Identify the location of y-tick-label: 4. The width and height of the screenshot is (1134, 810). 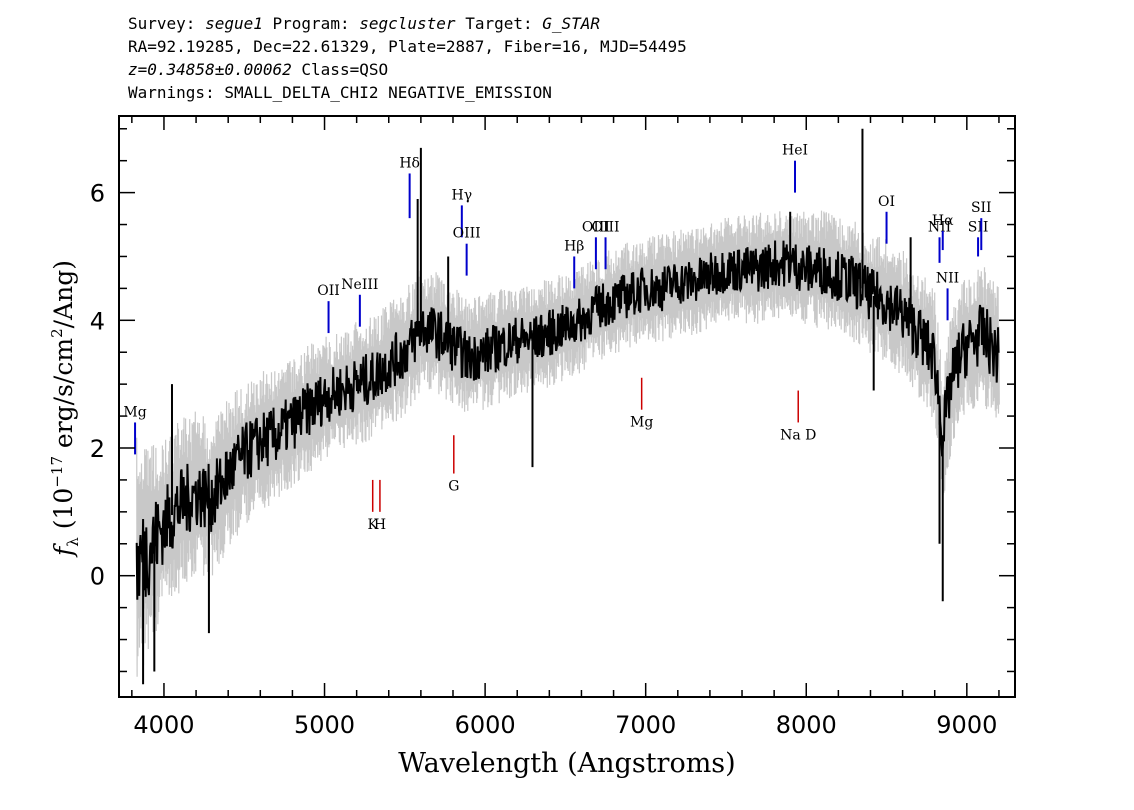
(97, 321).